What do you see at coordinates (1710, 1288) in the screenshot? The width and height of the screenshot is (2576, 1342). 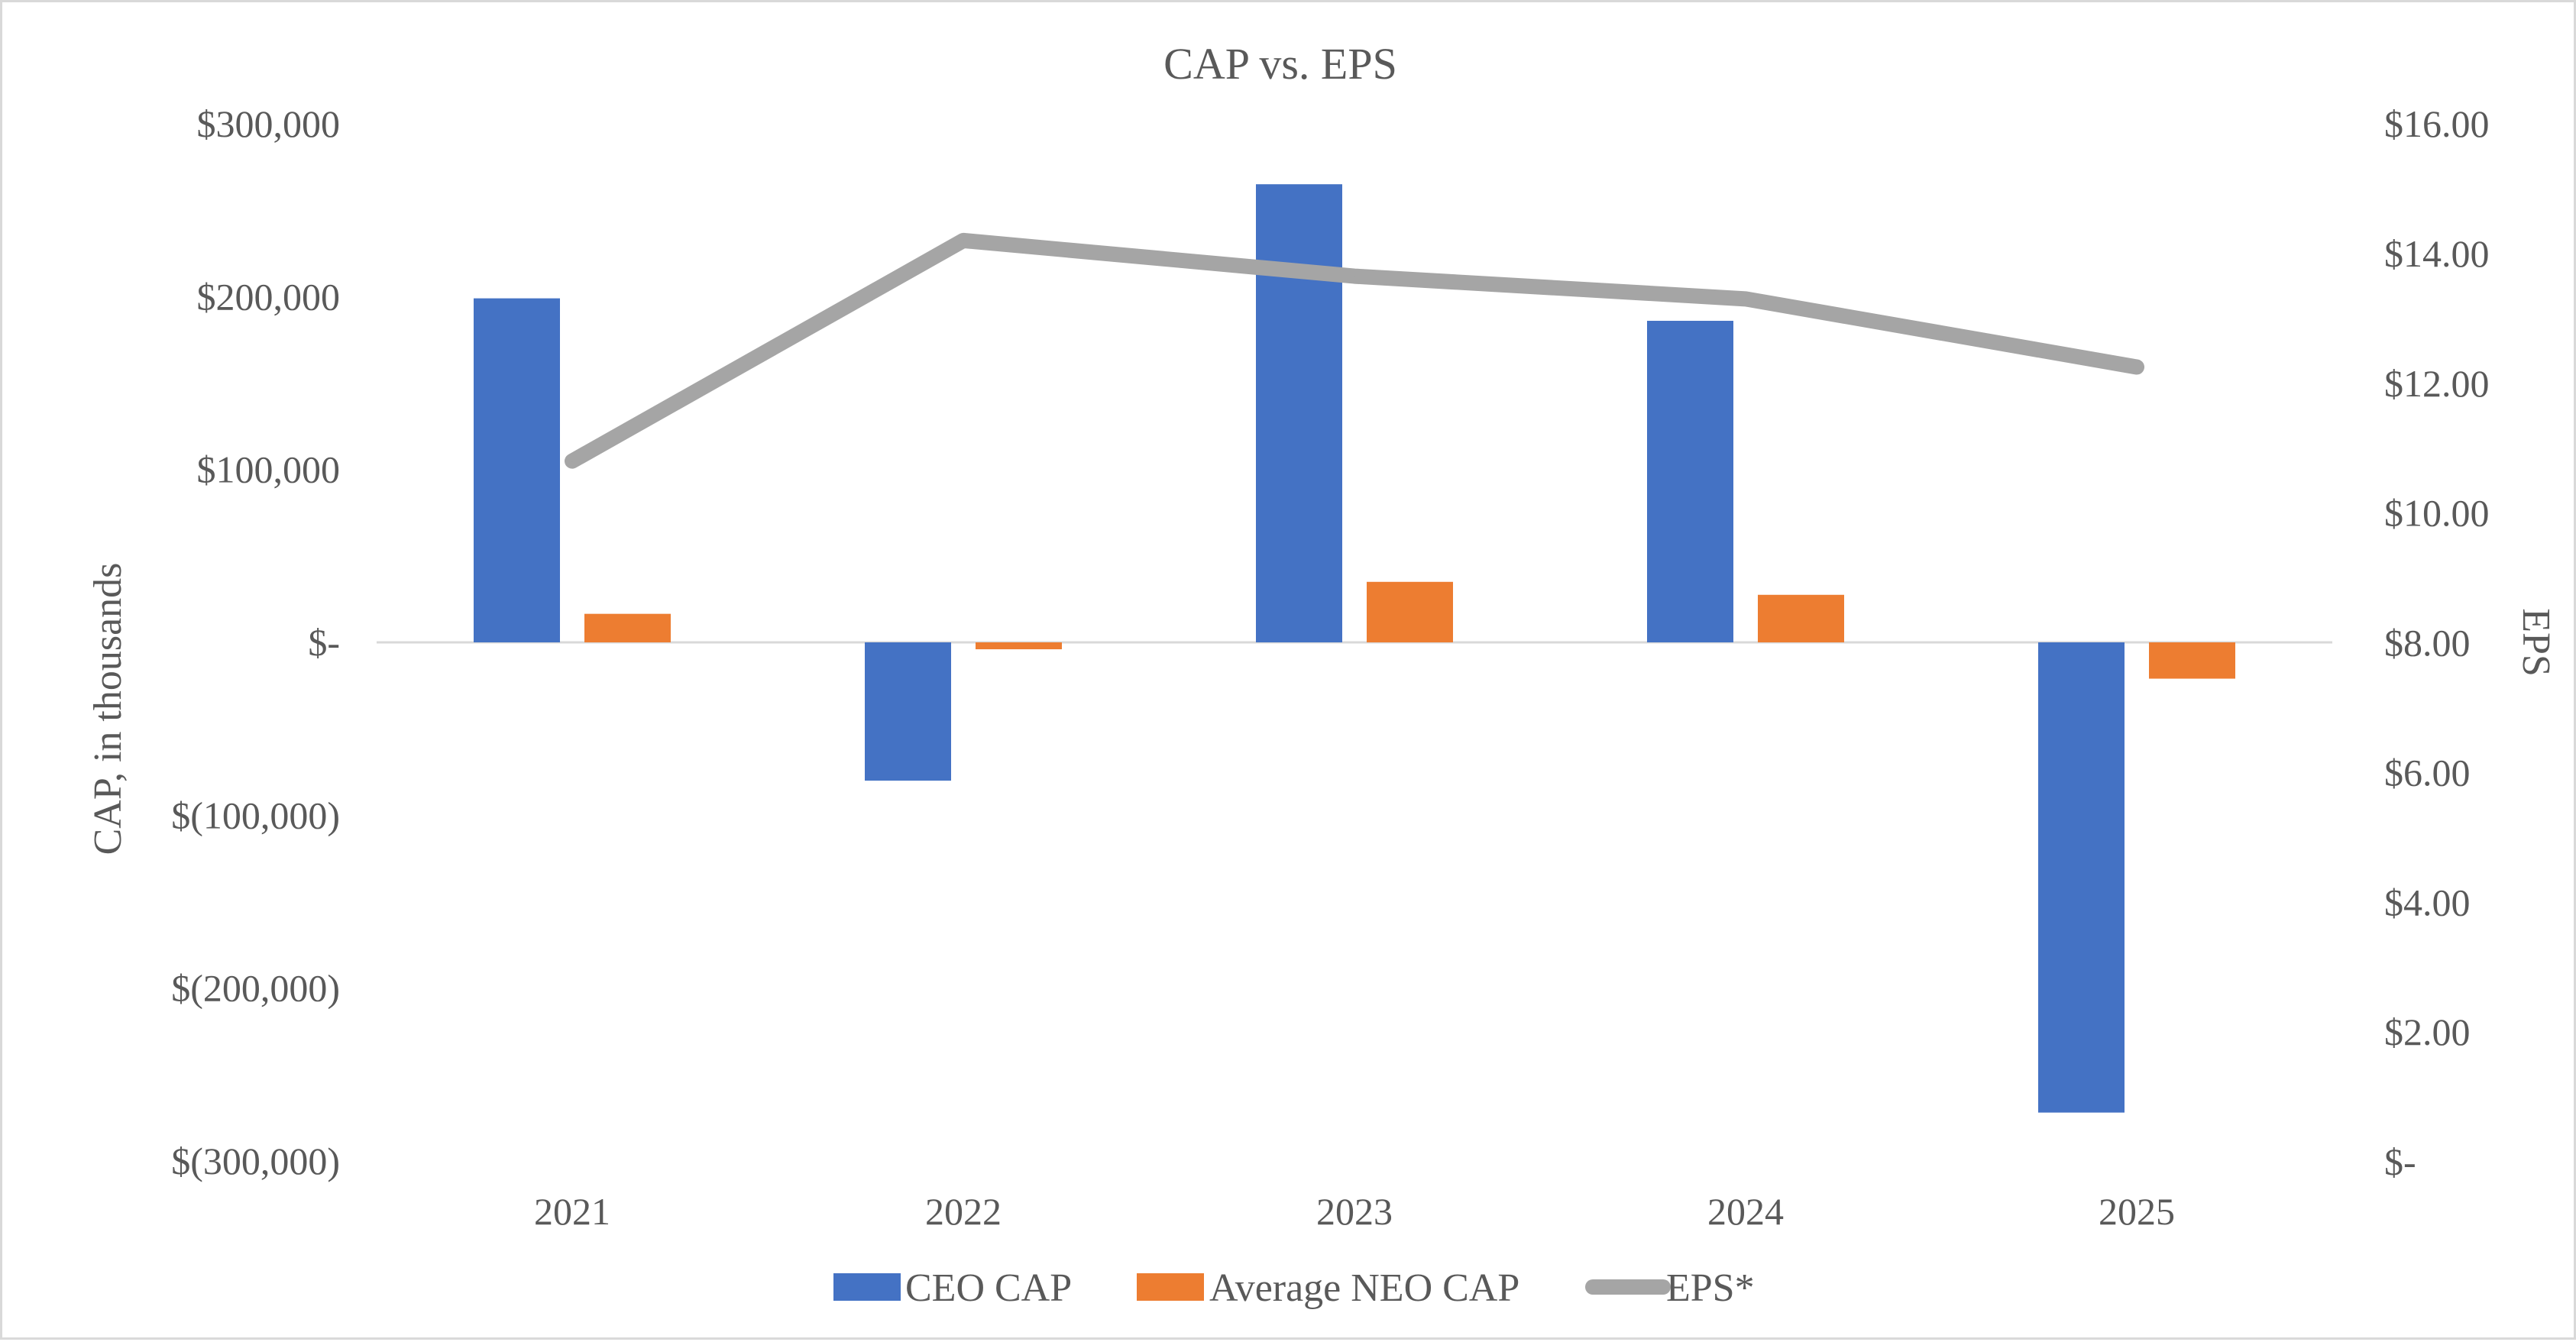 I see `legend-label: EPS*` at bounding box center [1710, 1288].